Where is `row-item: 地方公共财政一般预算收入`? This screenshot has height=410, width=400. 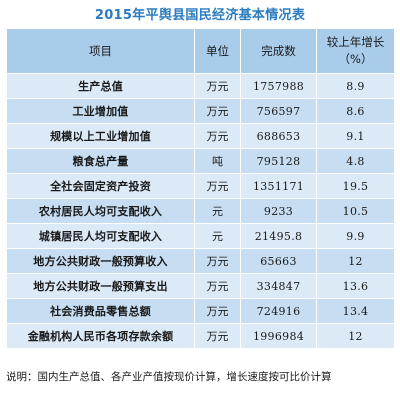 row-item: 地方公共财政一般预算收入 is located at coordinates (100, 261).